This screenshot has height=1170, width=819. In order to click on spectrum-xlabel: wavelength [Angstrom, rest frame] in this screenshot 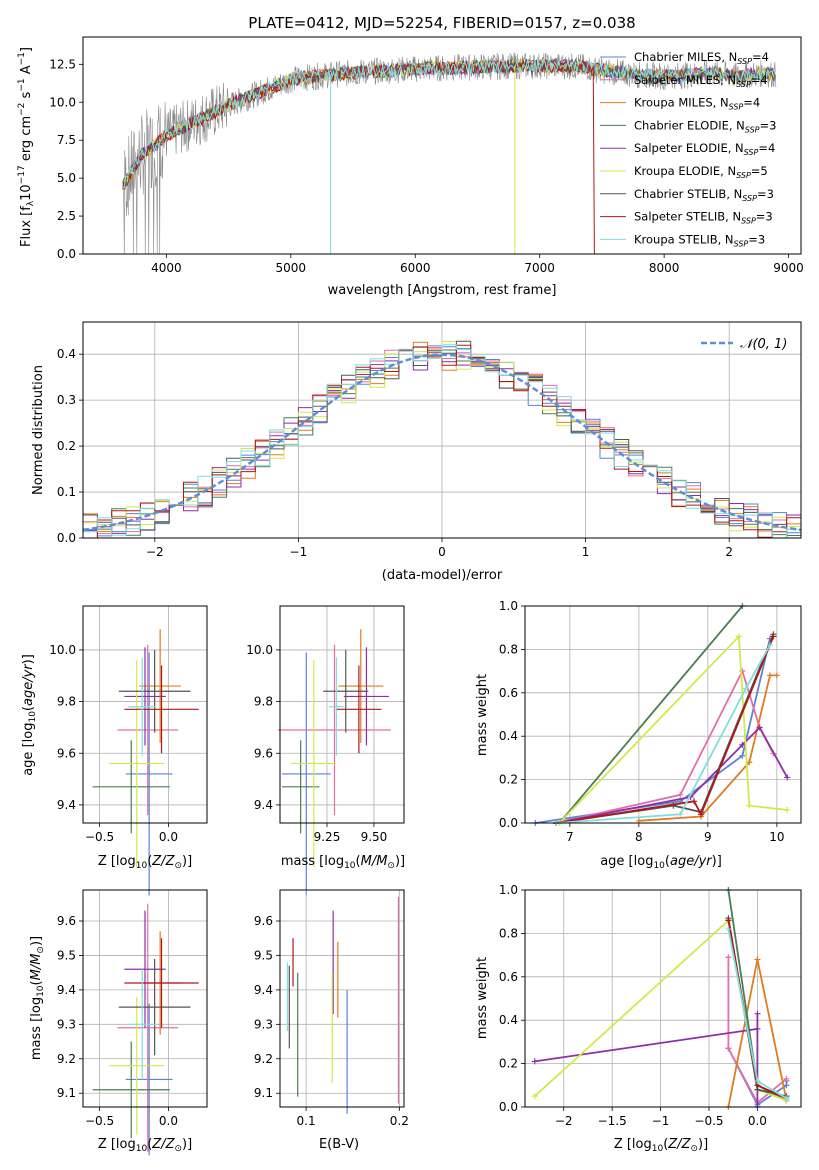, I will do `click(442, 290)`.